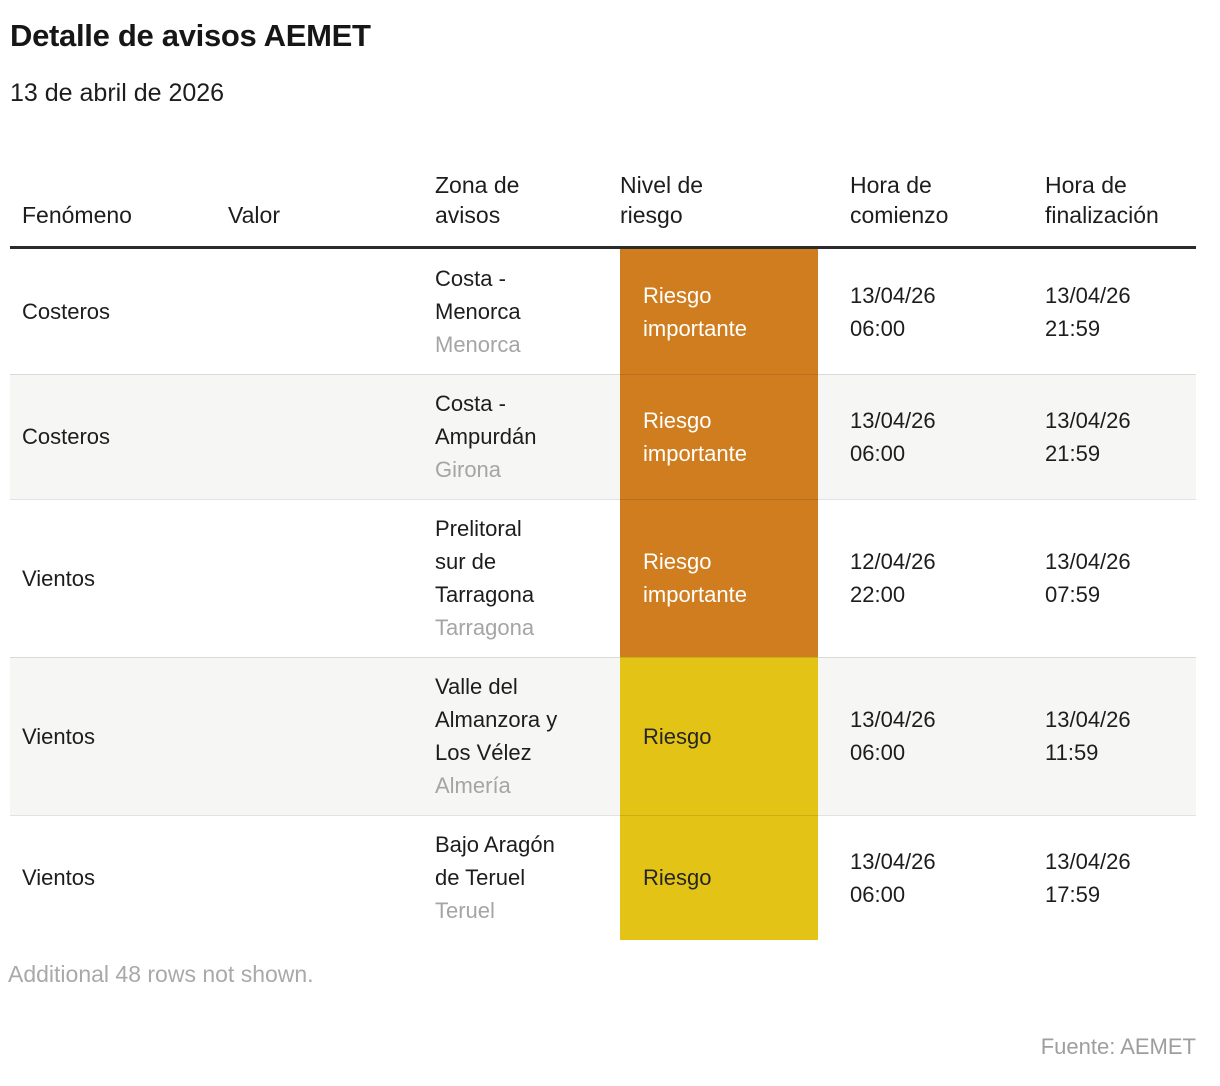 This screenshot has height=1086, width=1220. Describe the element at coordinates (117, 93) in the screenshot. I see `page-subtitle: 13 de abril de 2026` at that location.